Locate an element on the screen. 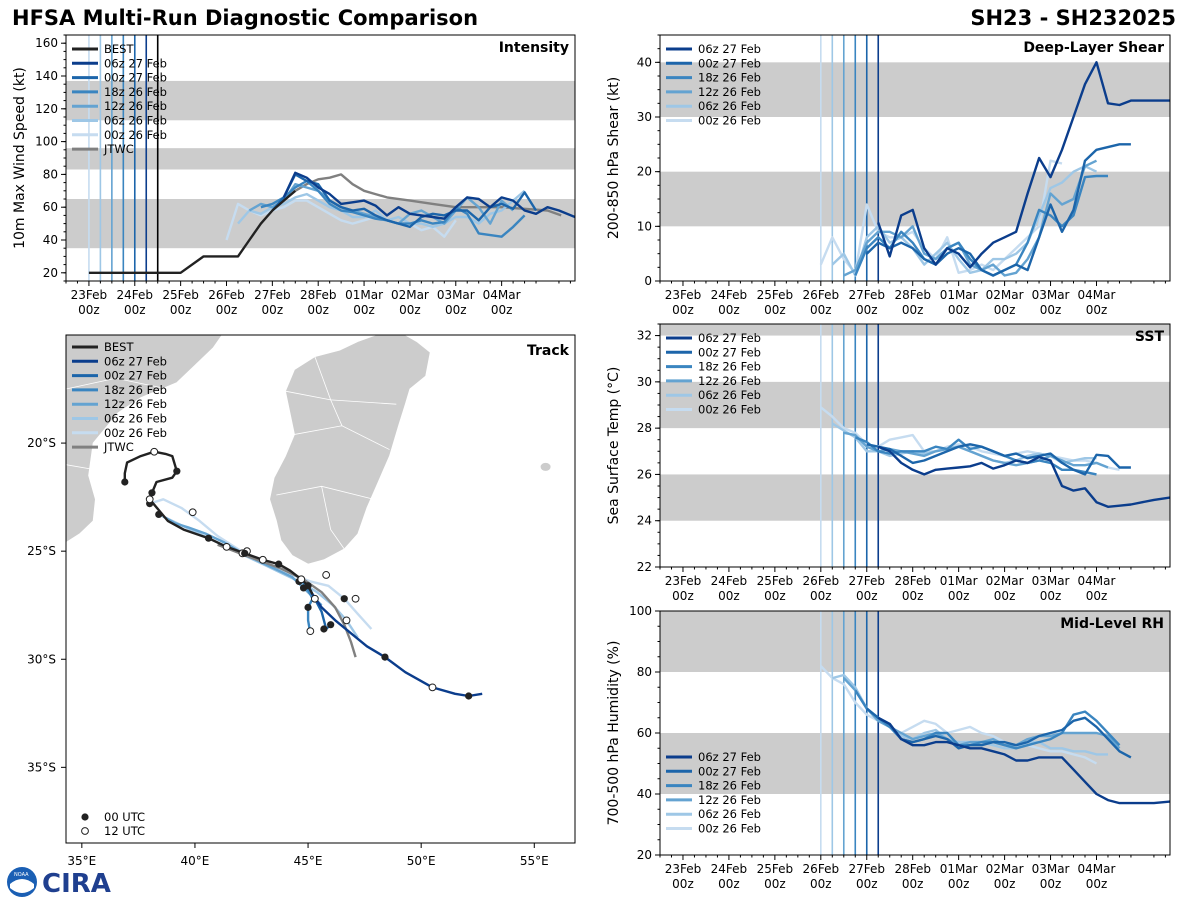  y-tick-label: 40 is located at coordinates (50, 240).